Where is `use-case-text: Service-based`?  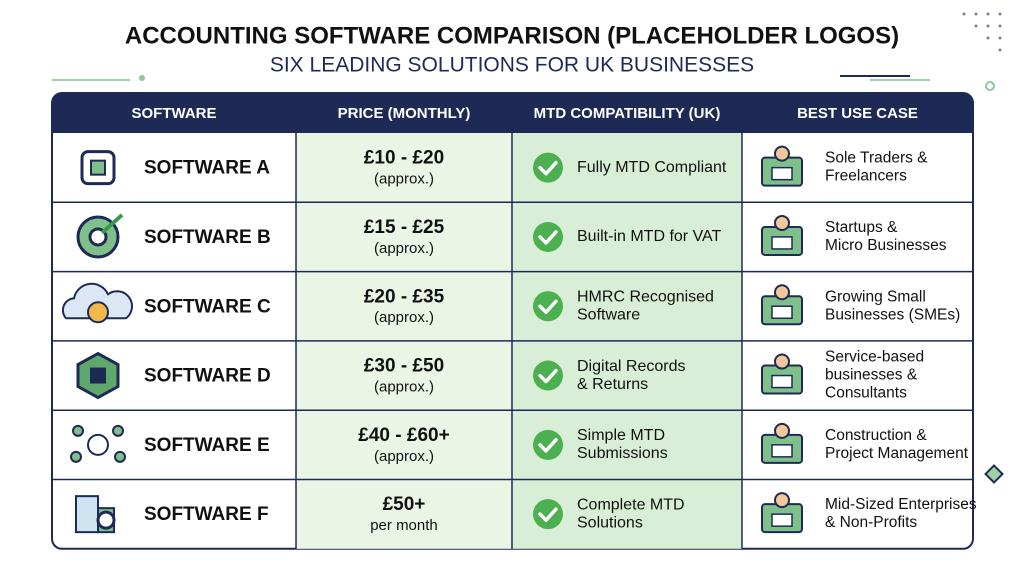
use-case-text: Service-based is located at coordinates (874, 357).